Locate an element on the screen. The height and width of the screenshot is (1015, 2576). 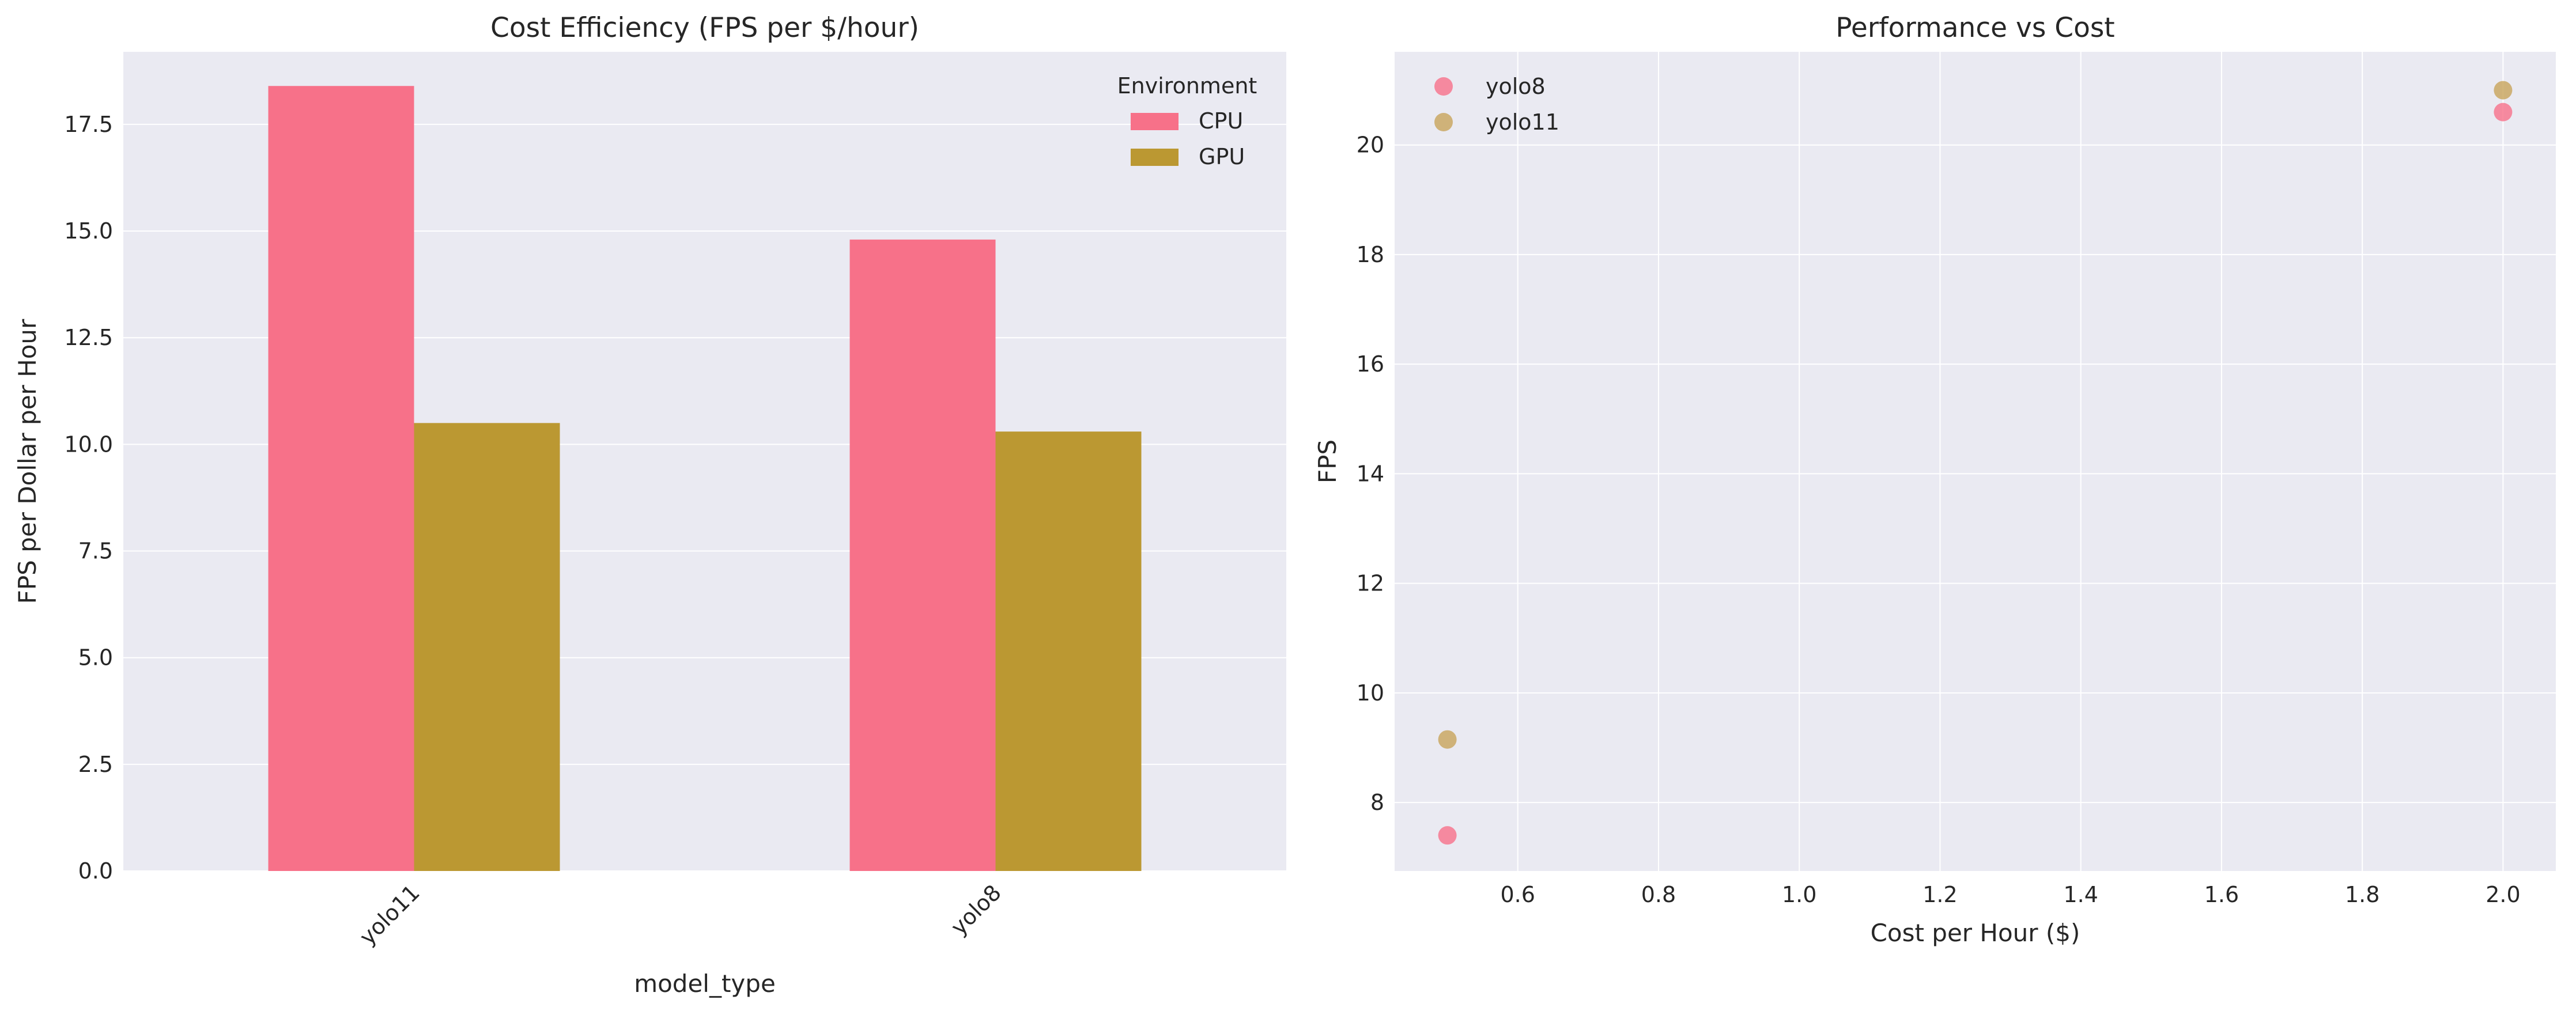
bar-legend-label-cpu: CPU is located at coordinates (1221, 121).